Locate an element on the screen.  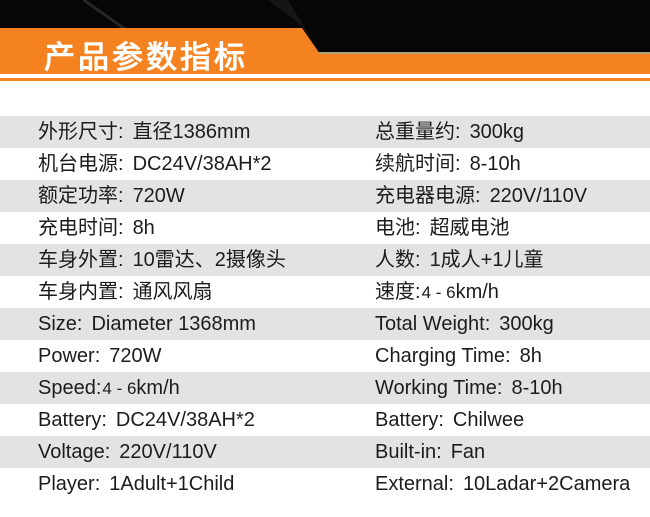
spec-row: Speed:4 - 6km/h Working Time: 8-10h is located at coordinates (325, 388).